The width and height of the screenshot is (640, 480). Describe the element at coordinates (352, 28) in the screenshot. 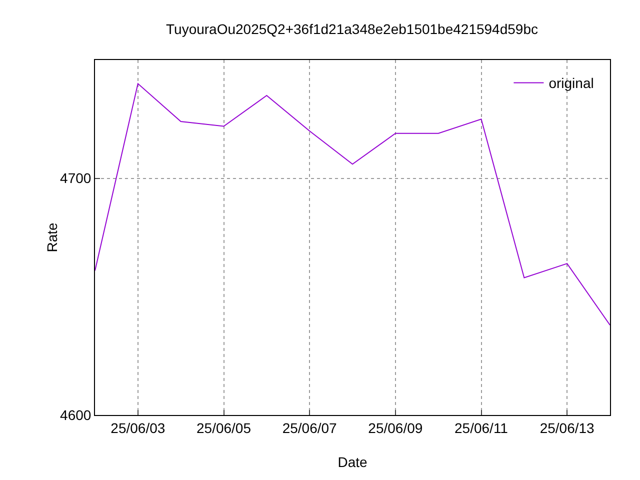

I see `chart-title: TuyouraOu2025Q2+36f1d21a348e2eb1501be421594d59bc` at that location.